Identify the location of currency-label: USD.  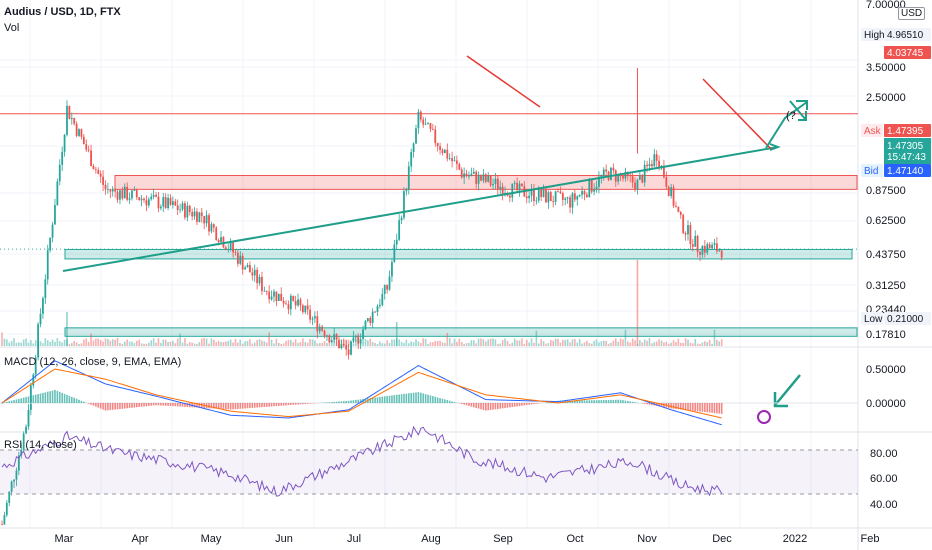
(912, 13).